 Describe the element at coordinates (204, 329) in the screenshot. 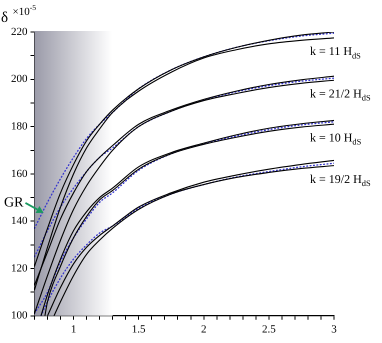

I see `x-tick-label: 2` at that location.